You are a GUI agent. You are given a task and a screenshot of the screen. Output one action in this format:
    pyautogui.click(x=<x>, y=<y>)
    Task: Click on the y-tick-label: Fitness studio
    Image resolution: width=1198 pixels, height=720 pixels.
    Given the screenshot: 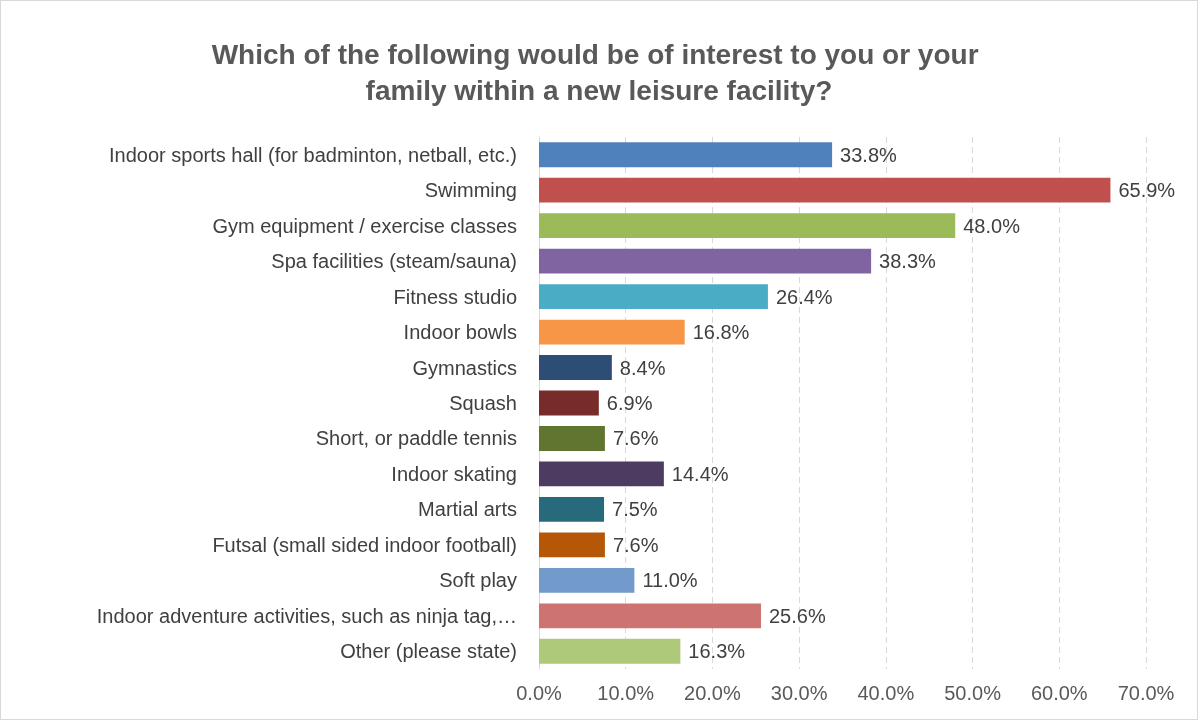 What is the action you would take?
    pyautogui.click(x=455, y=296)
    